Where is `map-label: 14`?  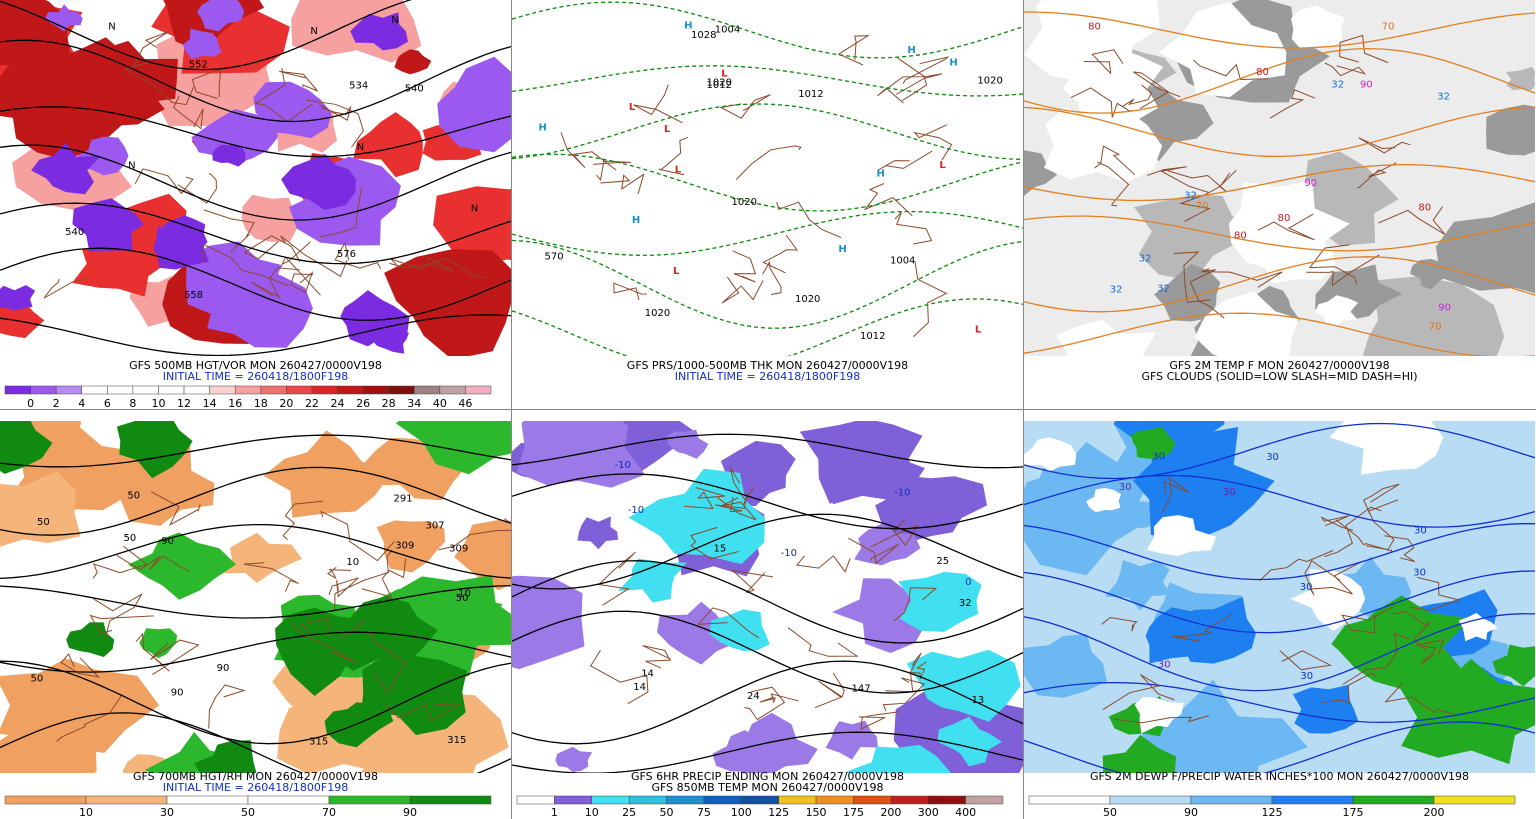 map-label: 14 is located at coordinates (639, 687).